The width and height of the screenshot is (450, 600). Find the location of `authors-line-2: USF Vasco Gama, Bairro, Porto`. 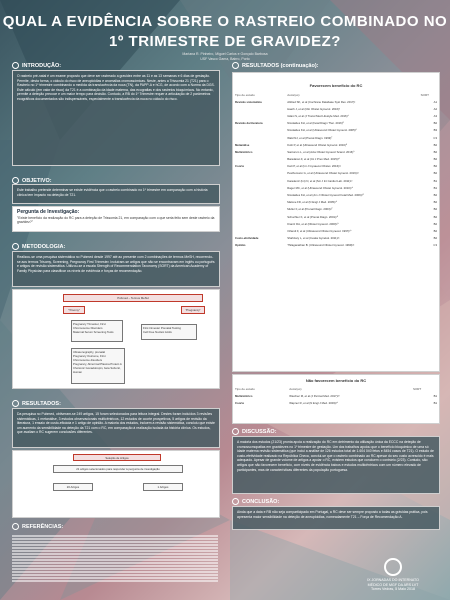

authors-line-2: USF Vasco Gama, Bairro, Porto is located at coordinates (225, 59).